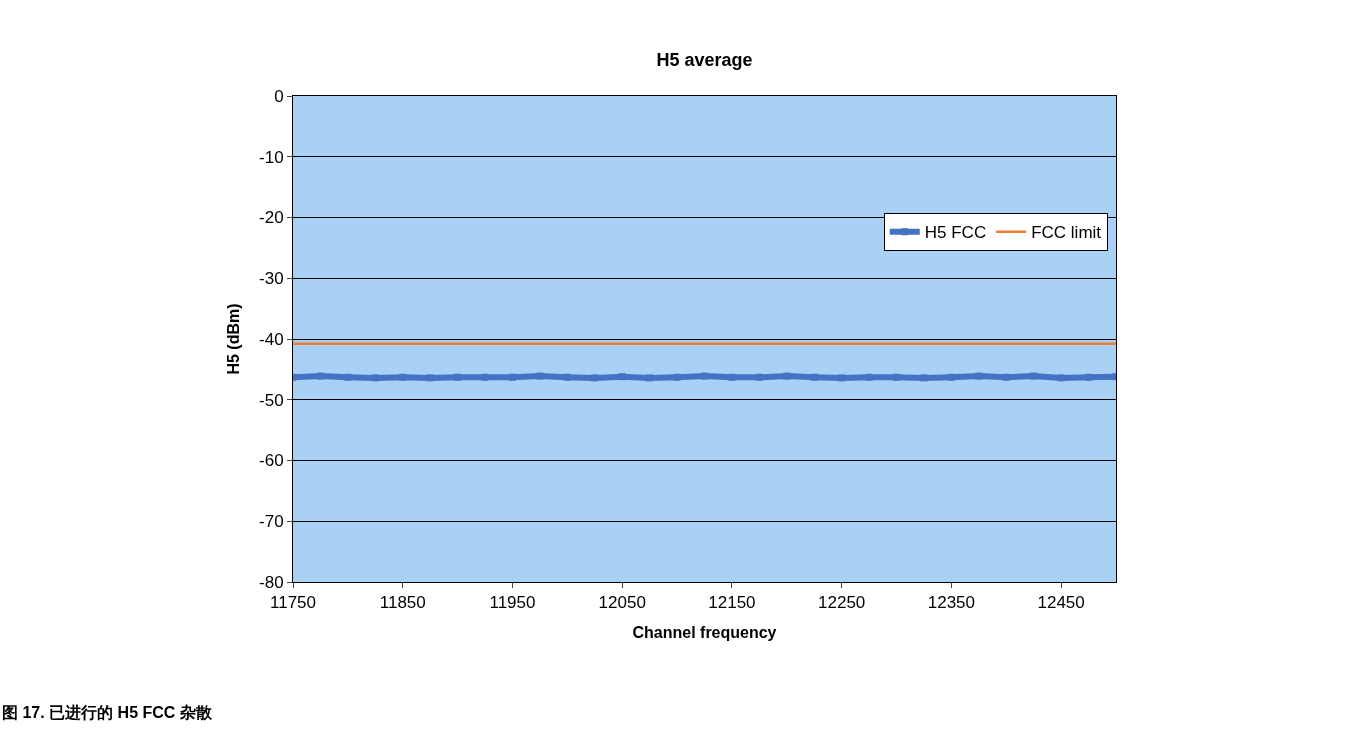 Image resolution: width=1354 pixels, height=742 pixels. Describe the element at coordinates (293, 603) in the screenshot. I see `x-tick-label: 11750` at that location.